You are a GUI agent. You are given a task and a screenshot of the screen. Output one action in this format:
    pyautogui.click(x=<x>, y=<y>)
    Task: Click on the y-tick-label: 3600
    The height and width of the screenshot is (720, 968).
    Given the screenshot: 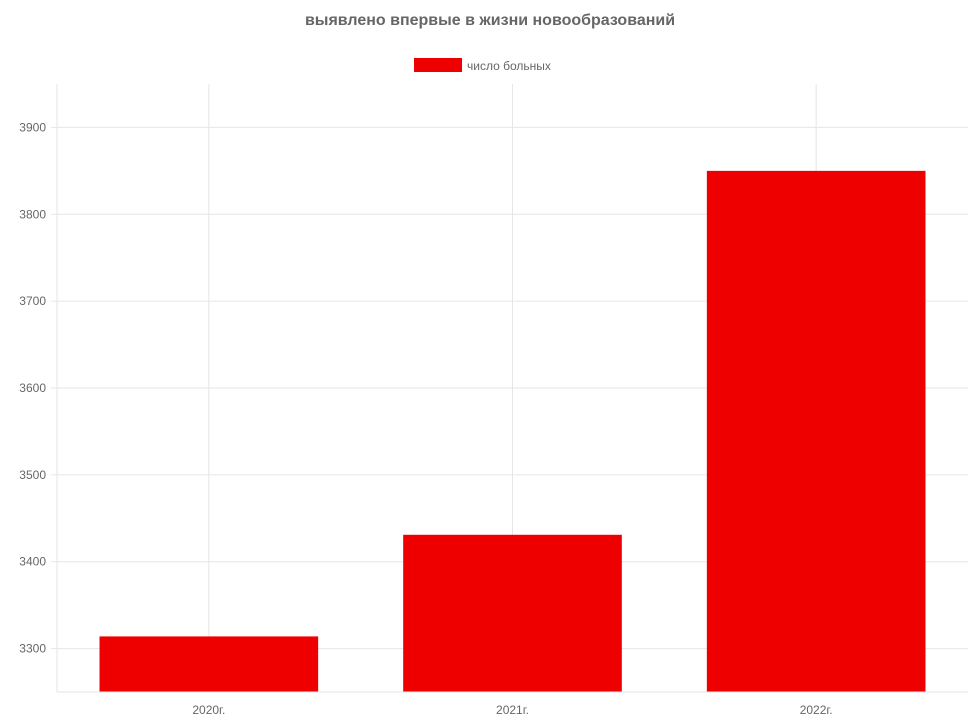 What is the action you would take?
    pyautogui.click(x=32, y=388)
    